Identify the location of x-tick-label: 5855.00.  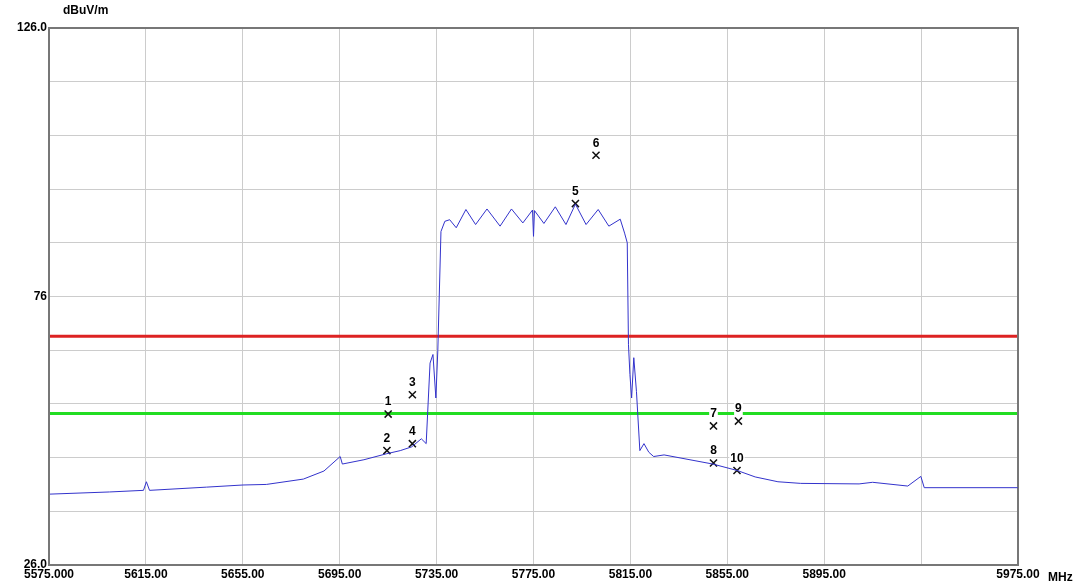
(727, 573).